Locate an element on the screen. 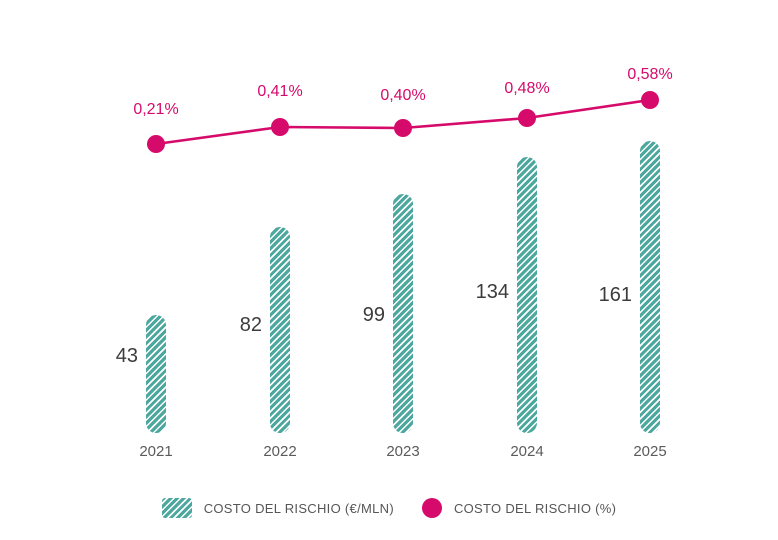  line-dot-swatch-icon is located at coordinates (431, 508).